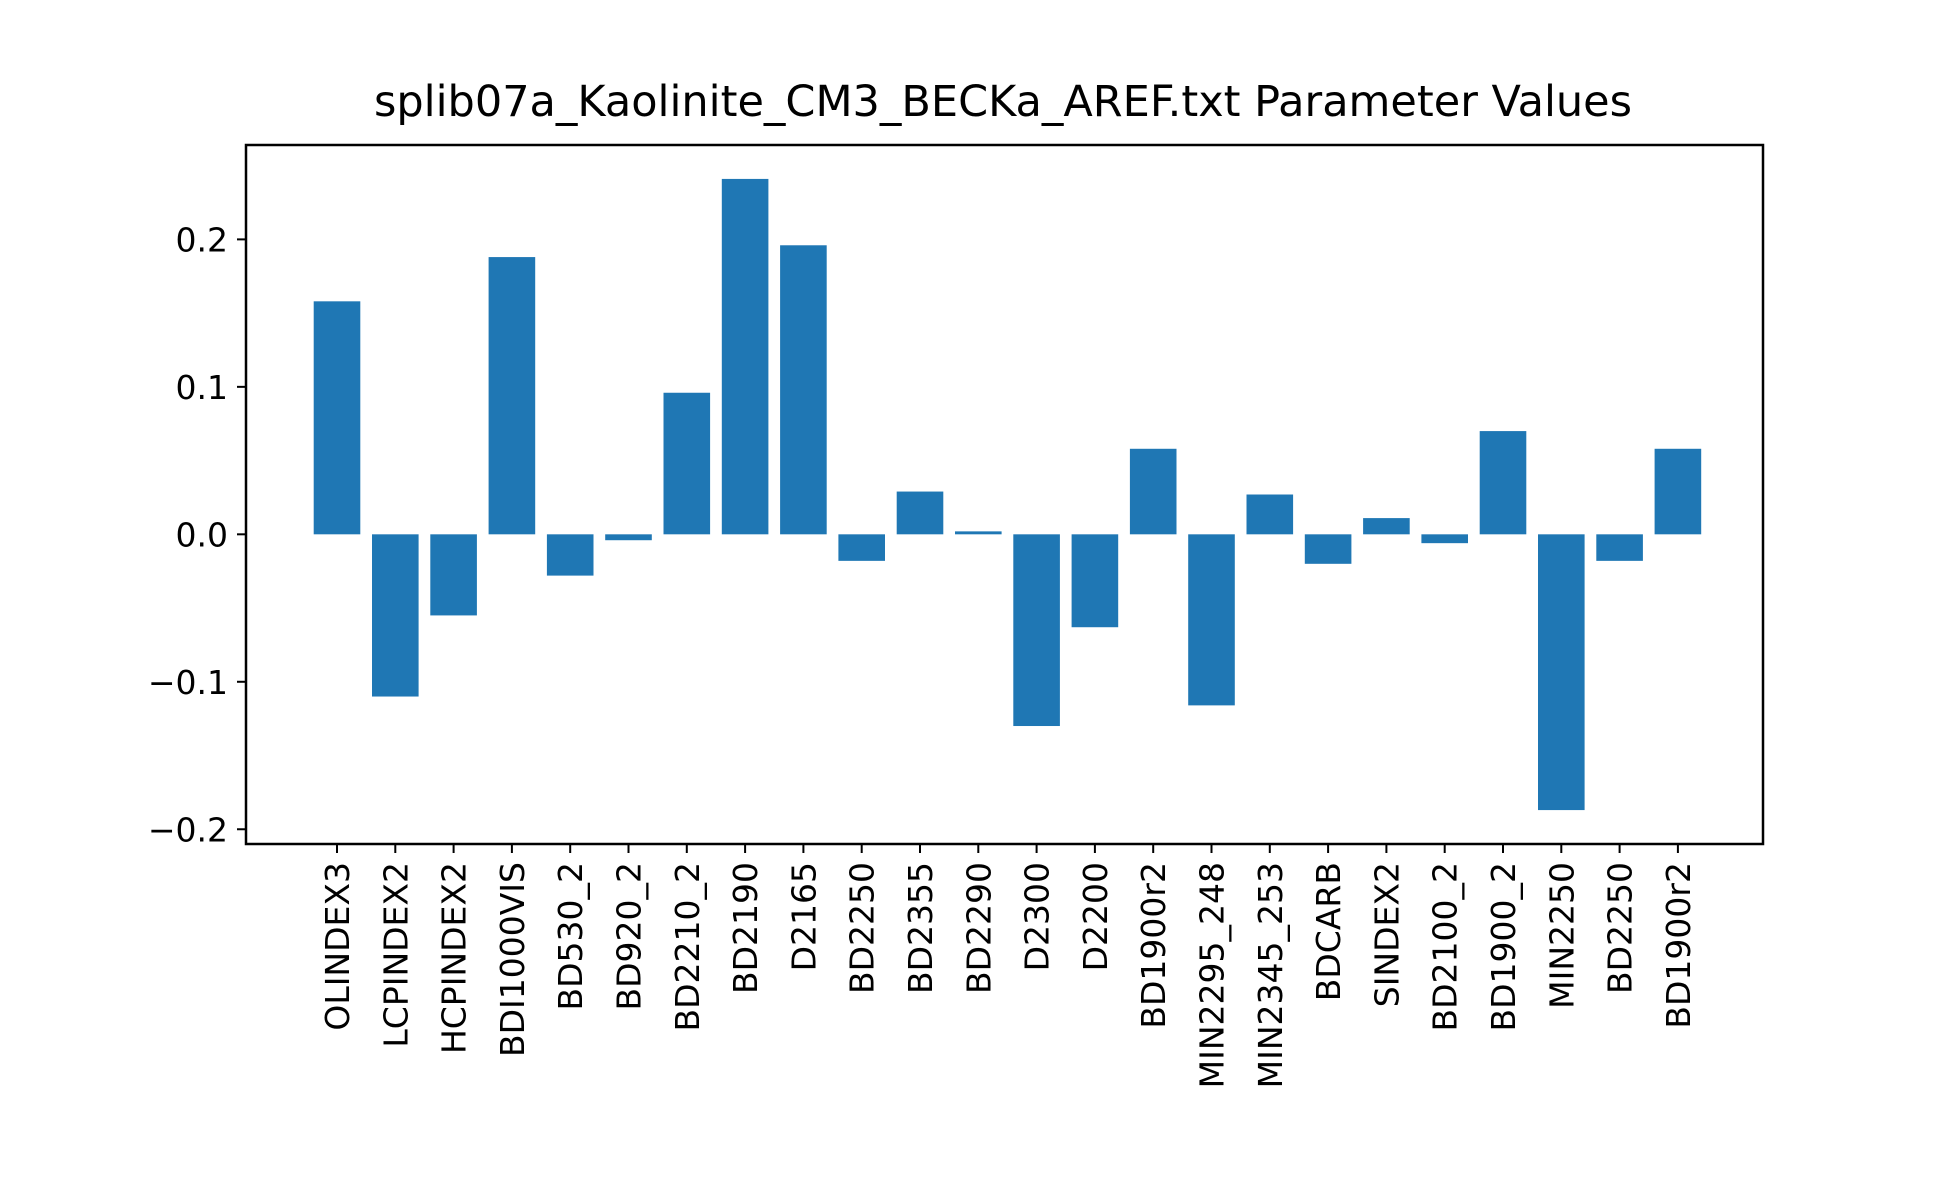 The width and height of the screenshot is (1950, 1200). What do you see at coordinates (978, 533) in the screenshot?
I see `bar-12-bd2290` at bounding box center [978, 533].